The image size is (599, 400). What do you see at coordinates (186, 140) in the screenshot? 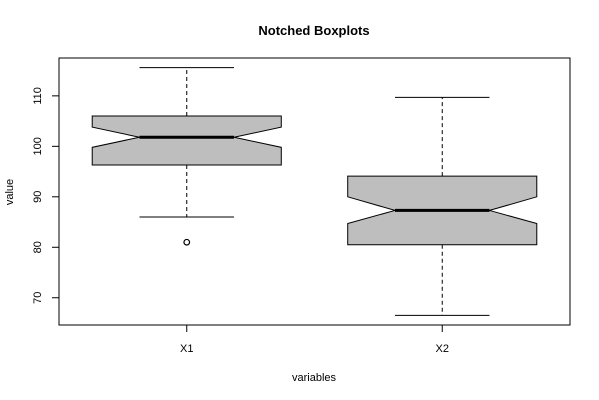
I see `notched-box-X1` at bounding box center [186, 140].